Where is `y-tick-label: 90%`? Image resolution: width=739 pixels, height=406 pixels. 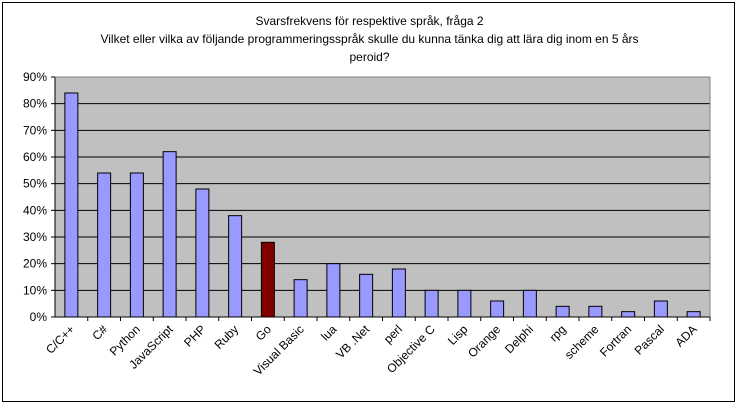
y-tick-label: 90% is located at coordinates (35, 77).